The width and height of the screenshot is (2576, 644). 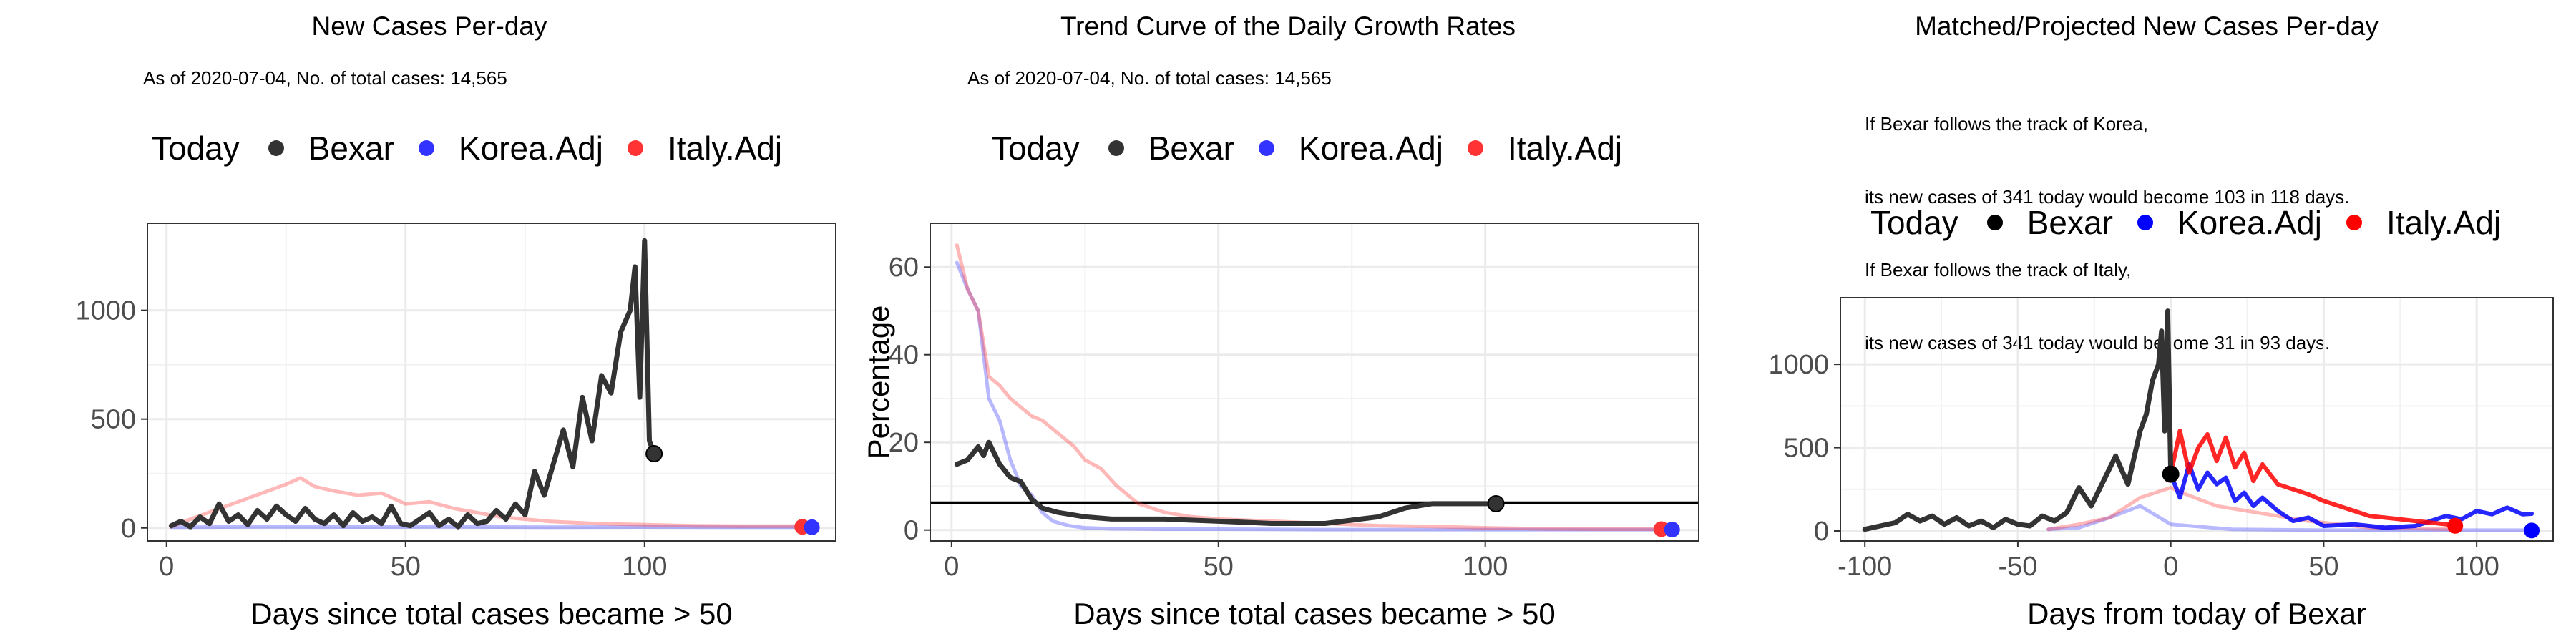 I want to click on x-axis-label: Days from today of Bexar, so click(x=2196, y=613).